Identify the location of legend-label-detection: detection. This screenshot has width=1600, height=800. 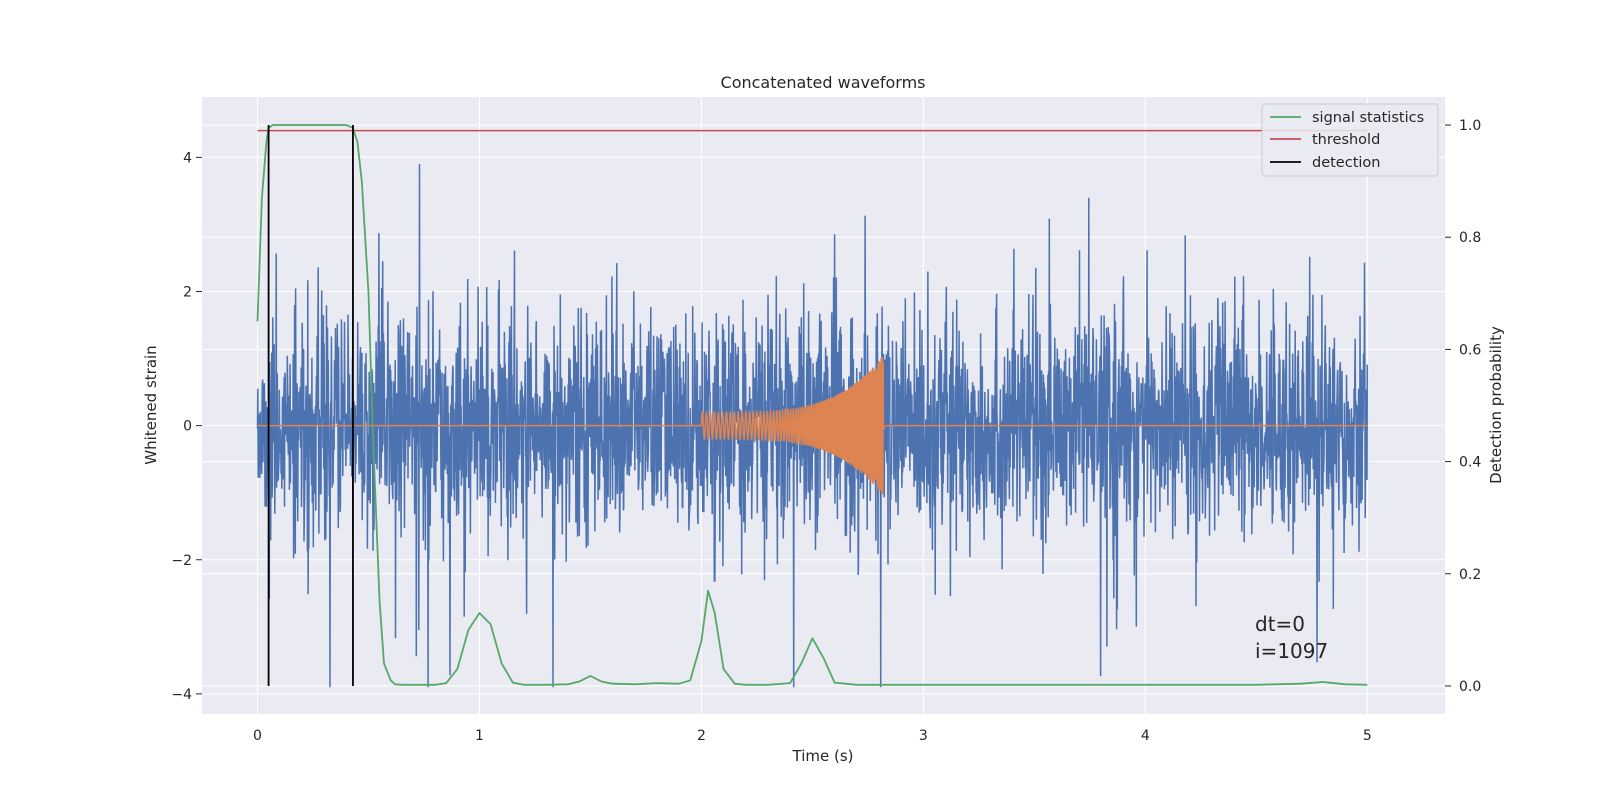
(1346, 163).